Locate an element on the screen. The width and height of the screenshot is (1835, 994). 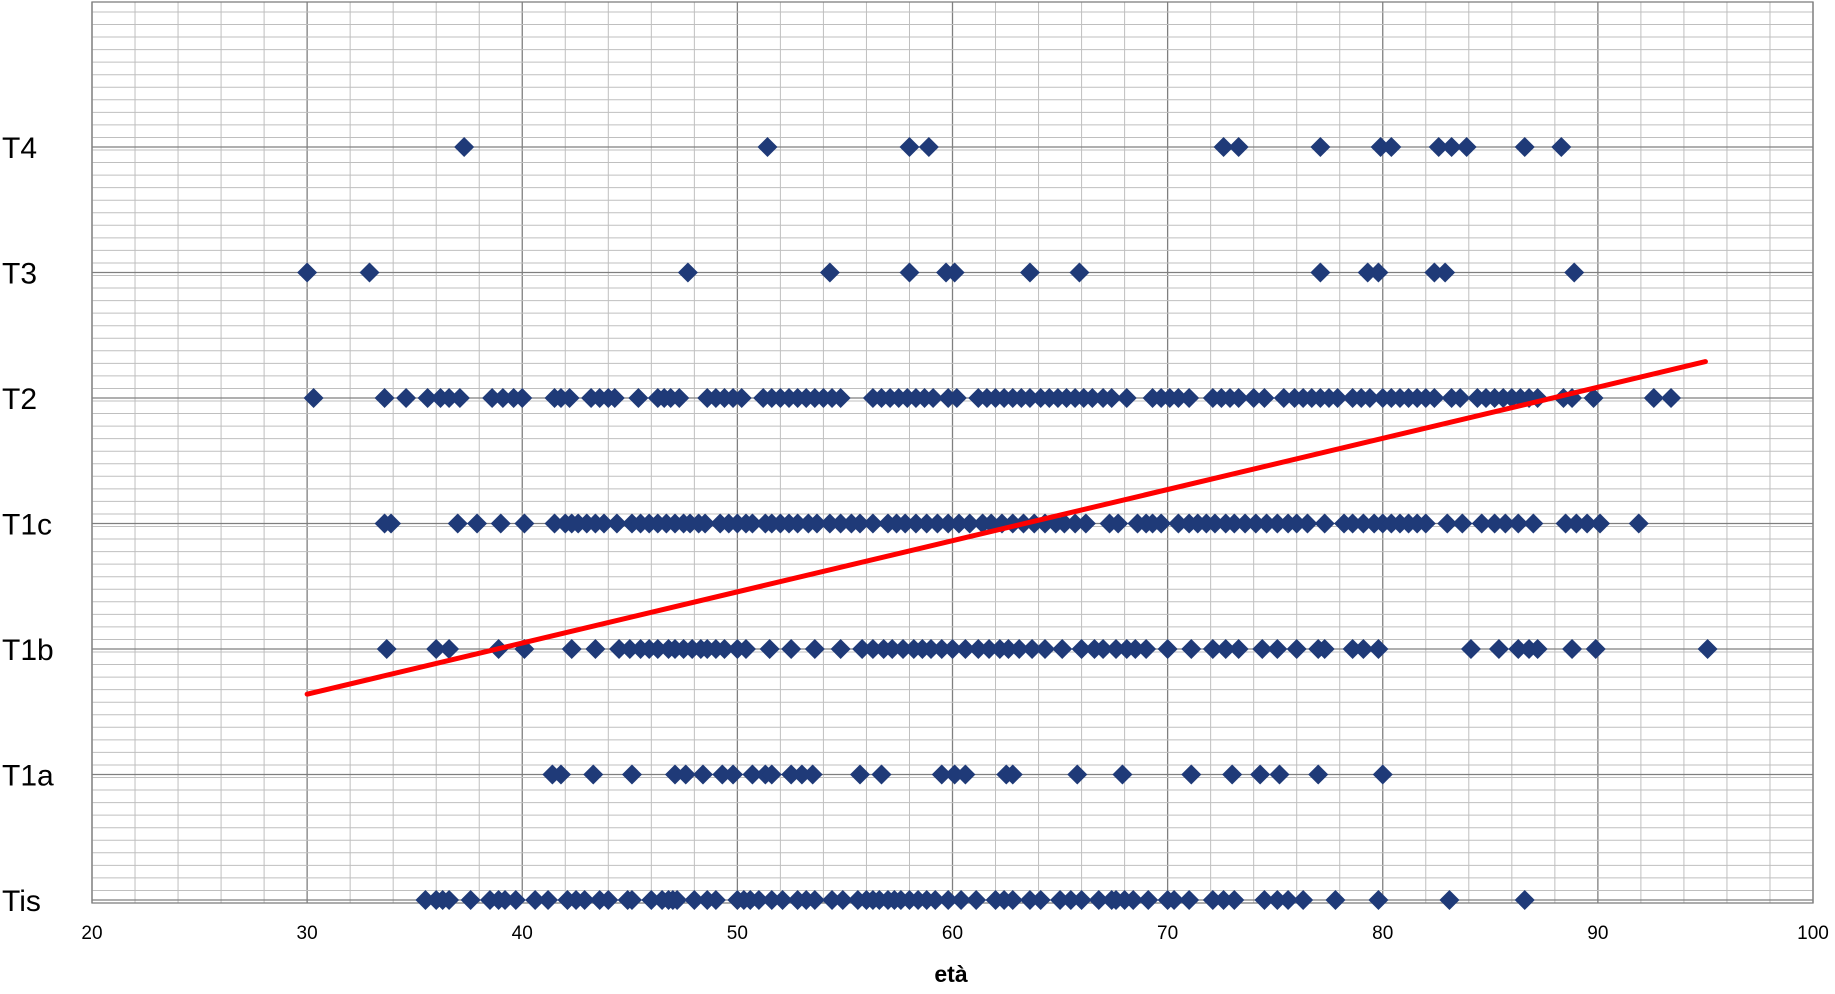
x-tick-label-70: 70 is located at coordinates (1167, 933).